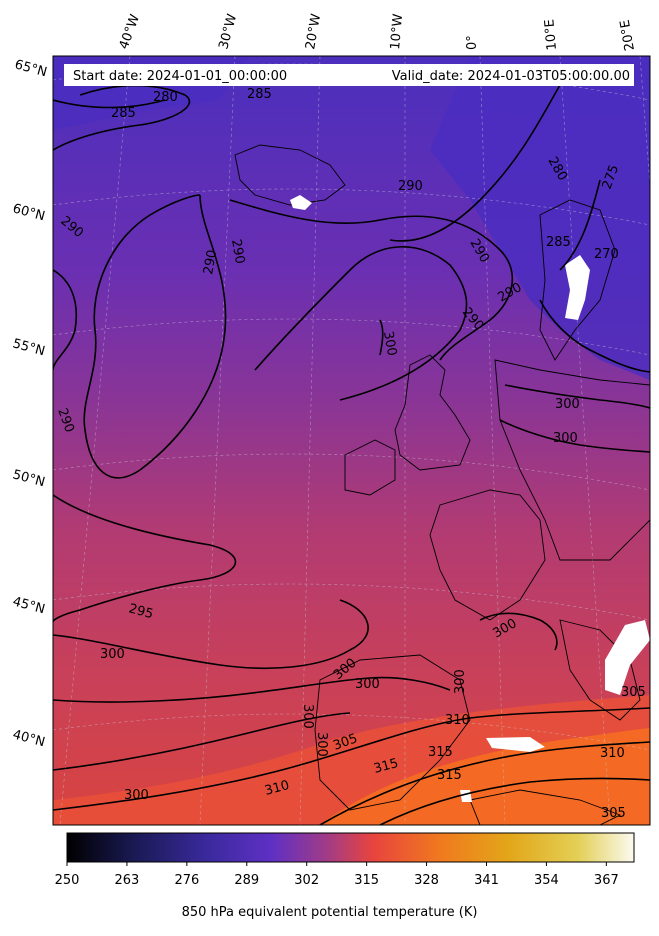 This screenshot has width=659, height=936. Describe the element at coordinates (29, 478) in the screenshot. I see `lat-label: 50°N` at that location.